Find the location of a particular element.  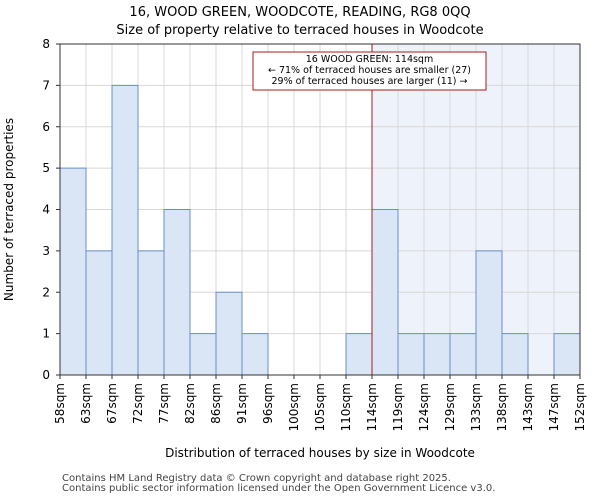

x-tick-label: 67sqm is located at coordinates (112, 403).